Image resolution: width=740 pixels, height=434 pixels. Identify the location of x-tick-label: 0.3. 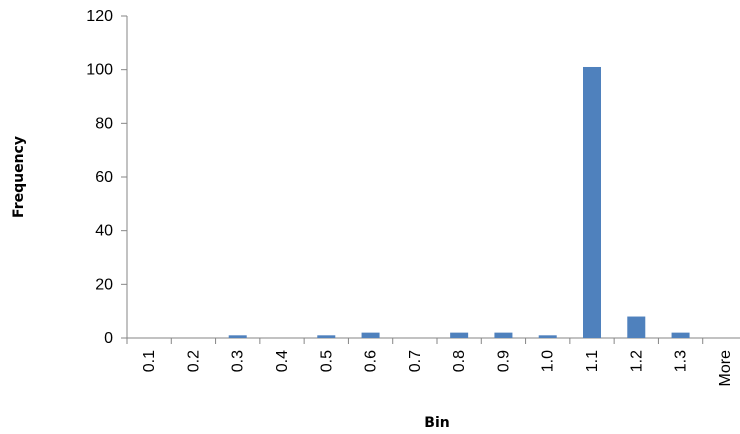
(238, 361).